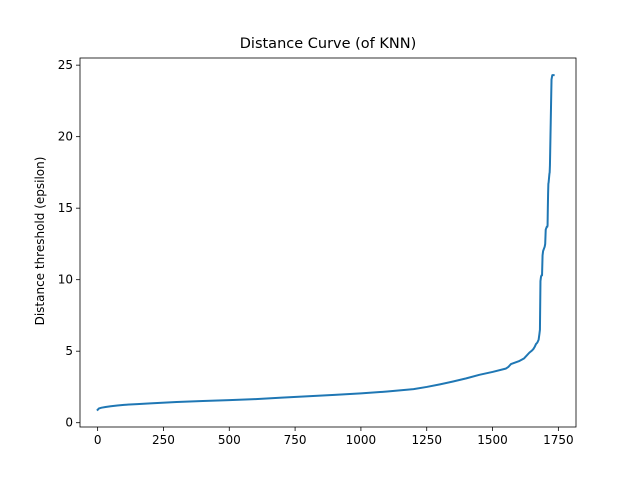  Describe the element at coordinates (163, 440) in the screenshot. I see `x-tick-label: 250` at that location.